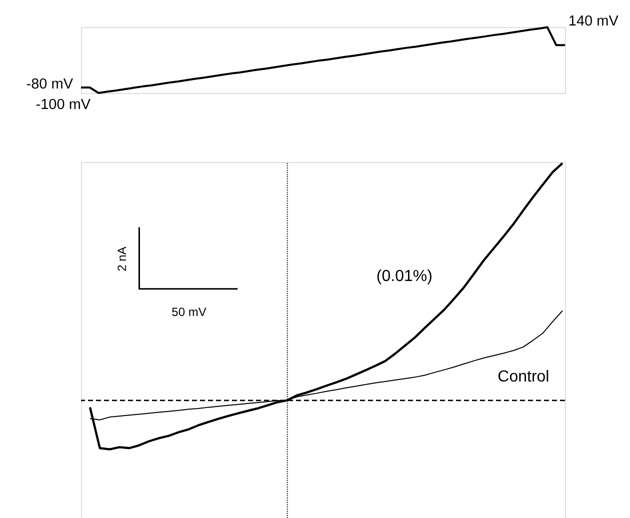 The image size is (630, 518). I want to click on annotation: 2 nA, so click(122, 259).